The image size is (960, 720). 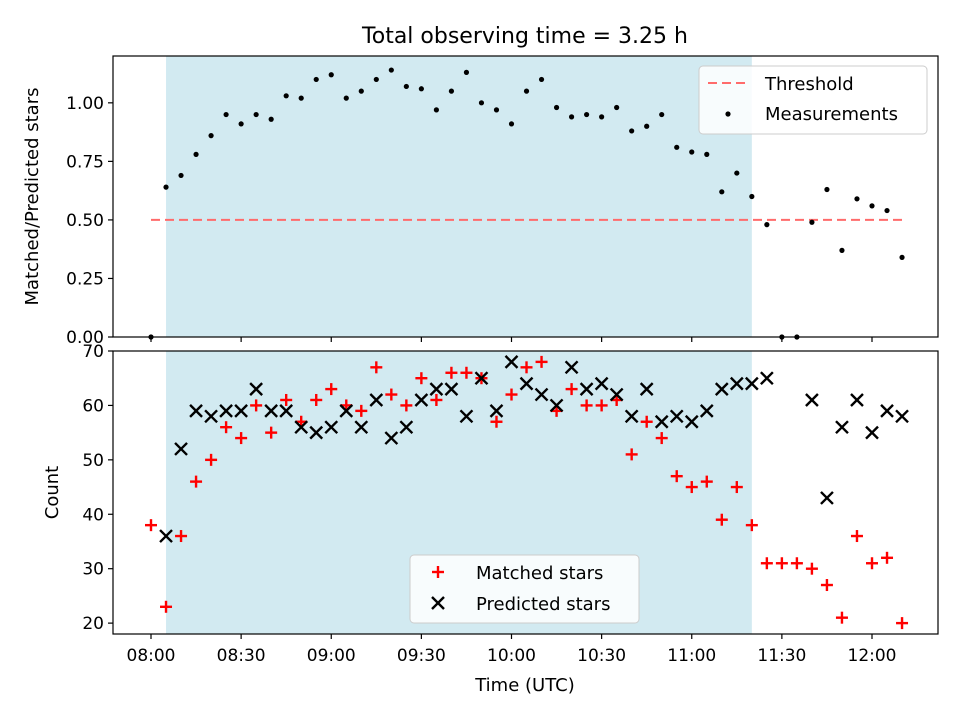 What do you see at coordinates (813, 100) in the screenshot?
I see `ratio-legend-box` at bounding box center [813, 100].